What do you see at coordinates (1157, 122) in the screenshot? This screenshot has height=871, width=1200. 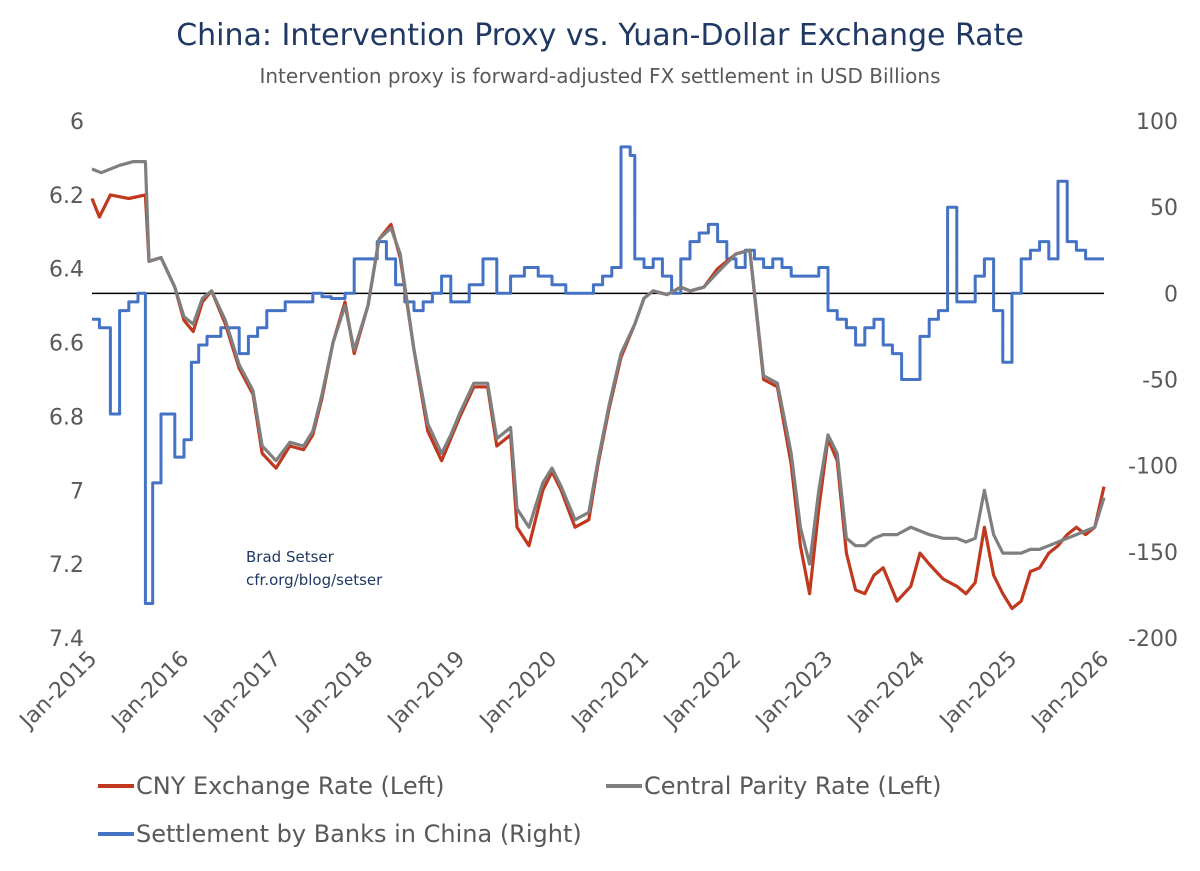 I see `right-tick-label: 100` at bounding box center [1157, 122].